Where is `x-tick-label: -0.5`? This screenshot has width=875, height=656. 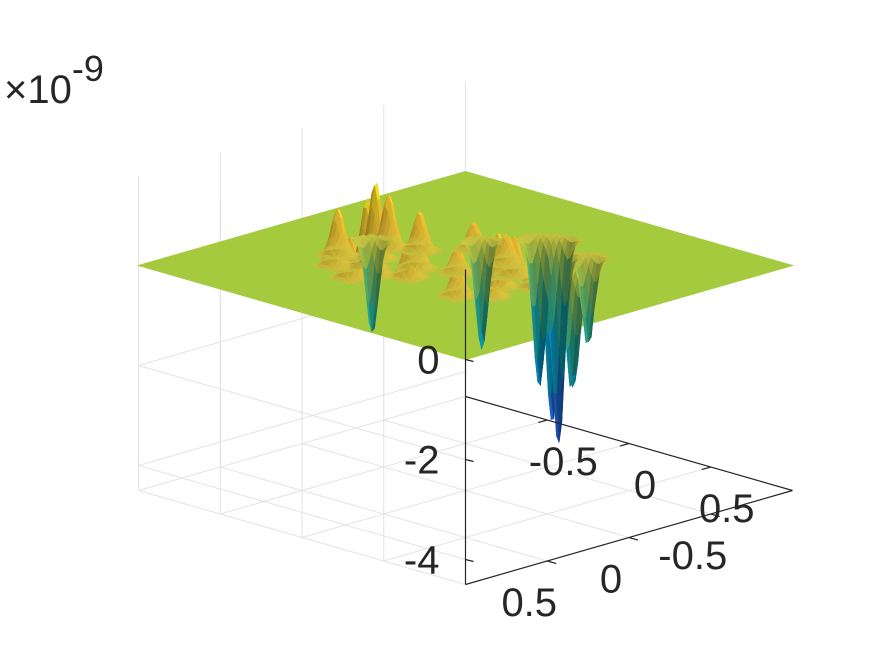 x-tick-label: -0.5 is located at coordinates (563, 462).